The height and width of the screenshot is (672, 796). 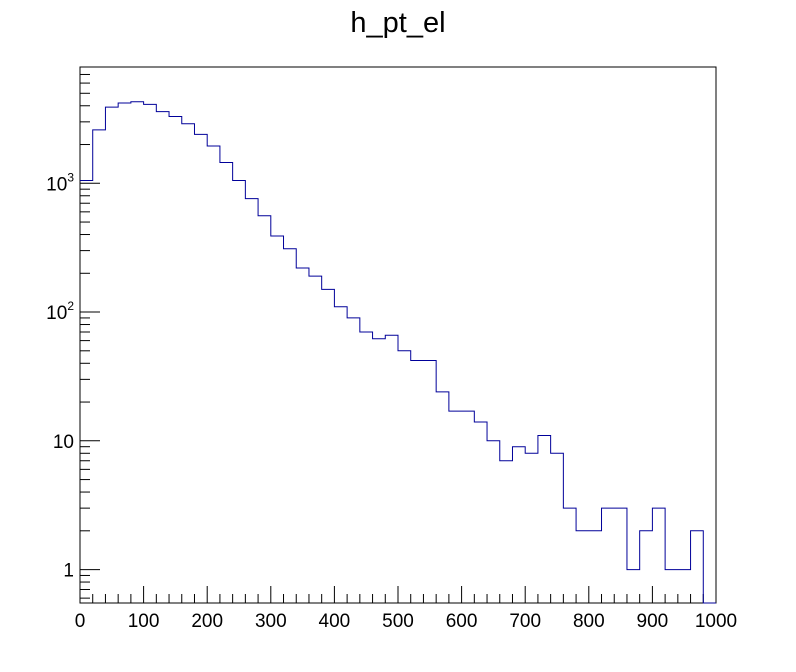 I want to click on x-tick-label: 200, so click(x=207, y=621).